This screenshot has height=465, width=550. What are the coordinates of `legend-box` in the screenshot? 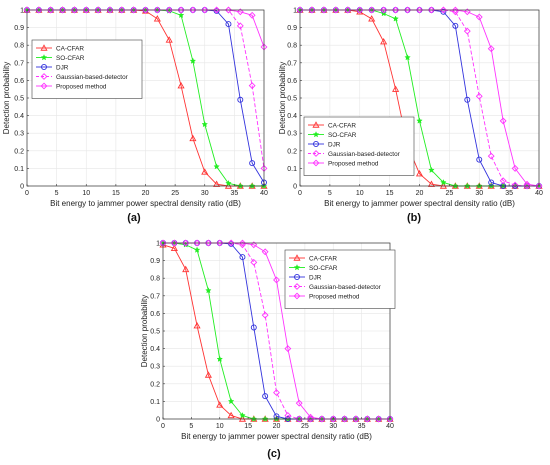 It's located at (359, 146).